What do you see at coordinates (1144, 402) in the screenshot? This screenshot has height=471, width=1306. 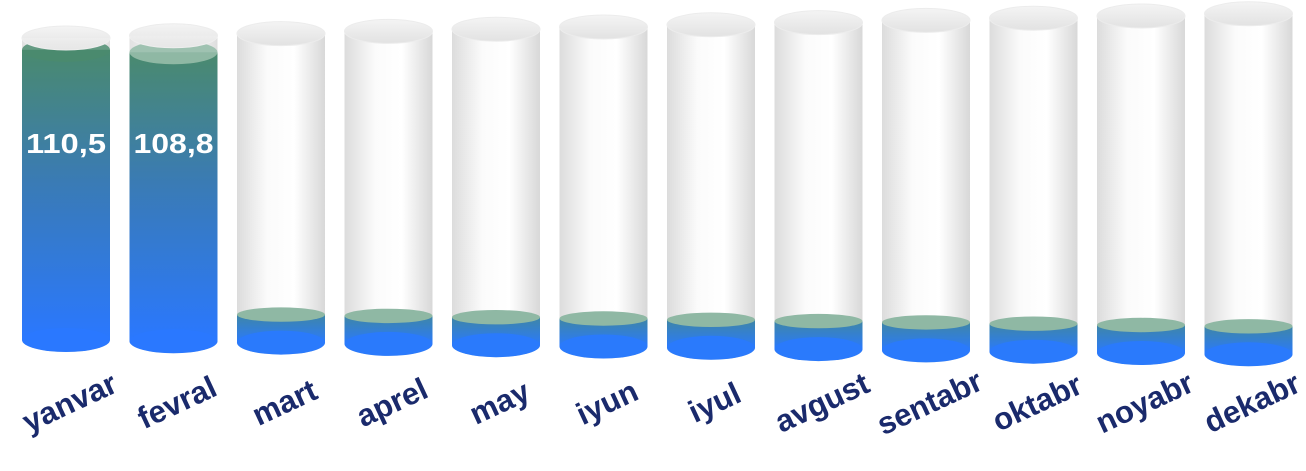 I see `category-label-noyabr: noyabr` at bounding box center [1144, 402].